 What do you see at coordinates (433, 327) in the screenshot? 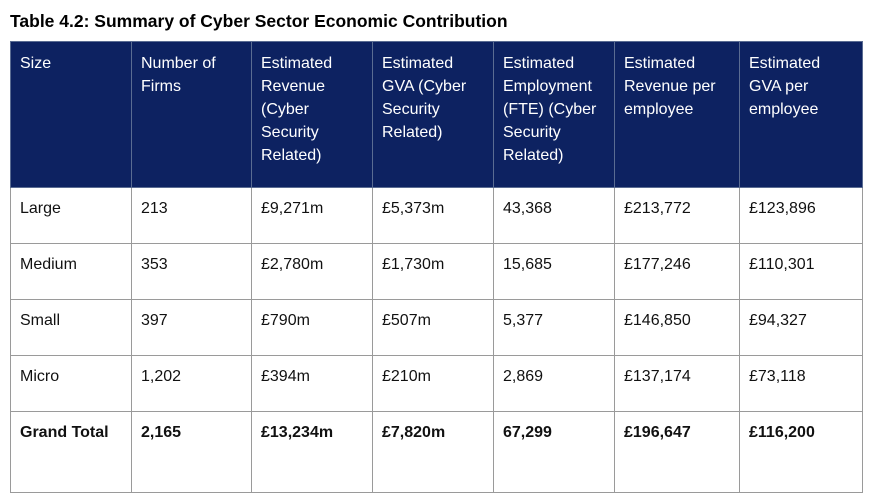
I see `cell-estimated-gva: £507m` at bounding box center [433, 327].